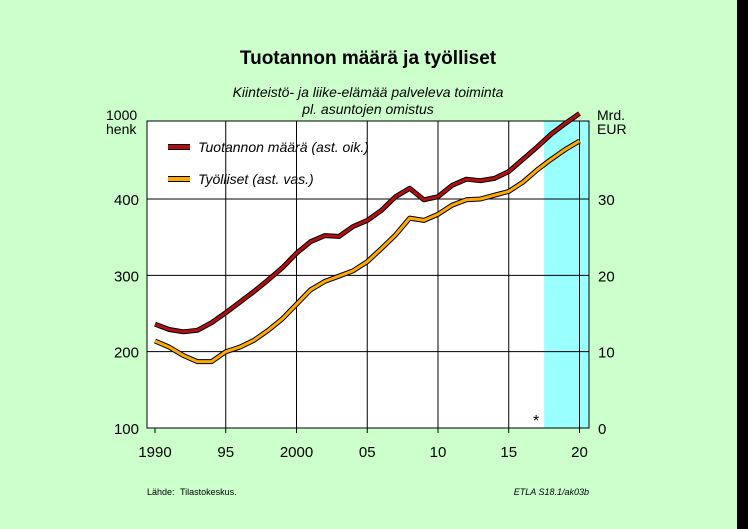 The height and width of the screenshot is (529, 748). What do you see at coordinates (579, 452) in the screenshot?
I see `x-tick-label: 20` at bounding box center [579, 452].